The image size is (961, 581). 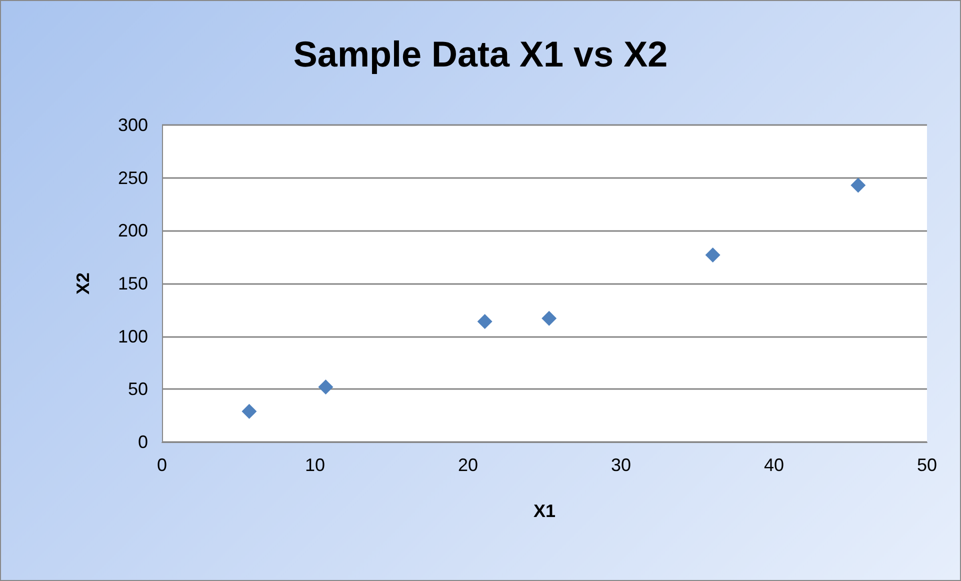 What do you see at coordinates (133, 336) in the screenshot?
I see `y-tick-label: 100` at bounding box center [133, 336].